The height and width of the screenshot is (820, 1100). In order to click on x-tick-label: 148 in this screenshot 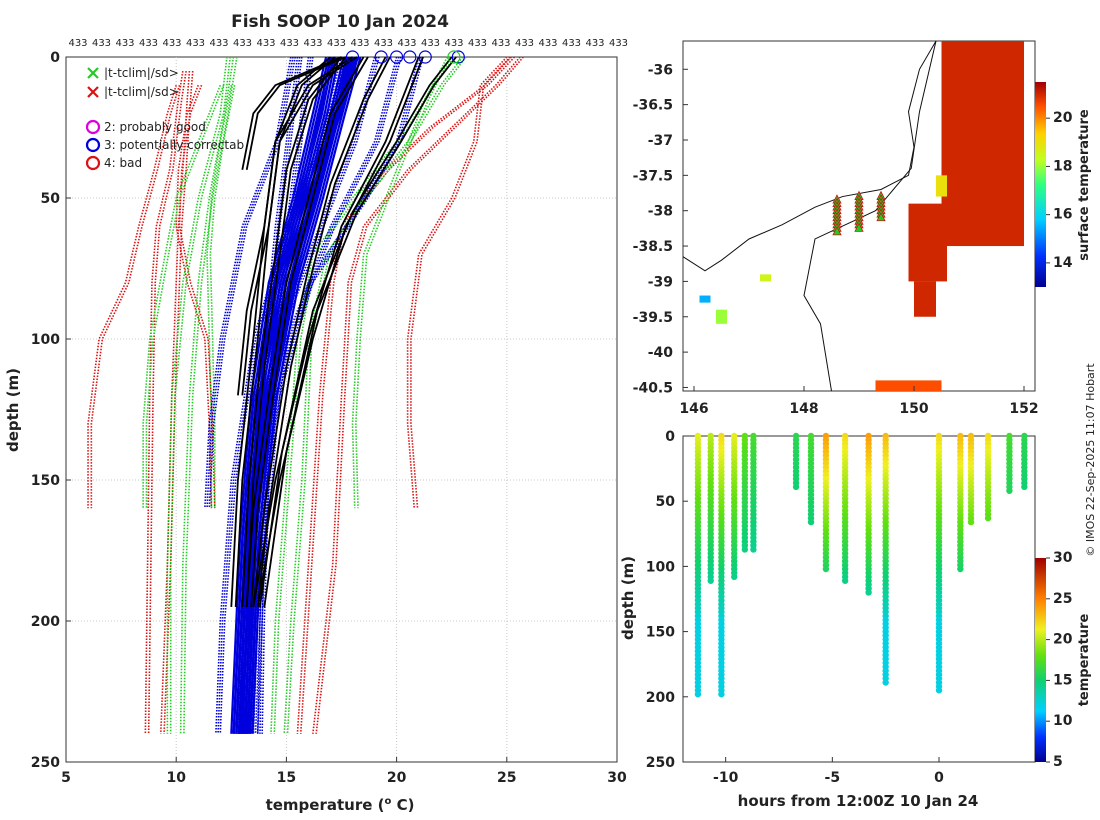, I will do `click(803, 409)`.